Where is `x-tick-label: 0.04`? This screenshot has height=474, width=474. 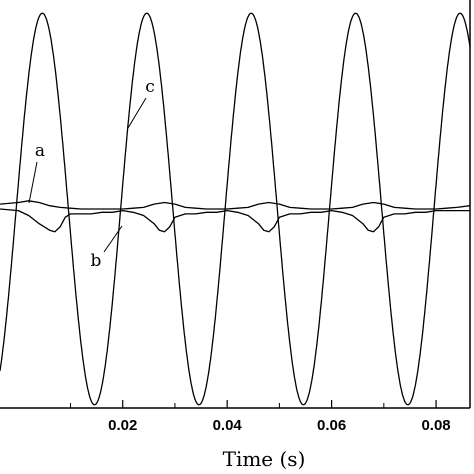 x-tick-label: 0.04 is located at coordinates (228, 425).